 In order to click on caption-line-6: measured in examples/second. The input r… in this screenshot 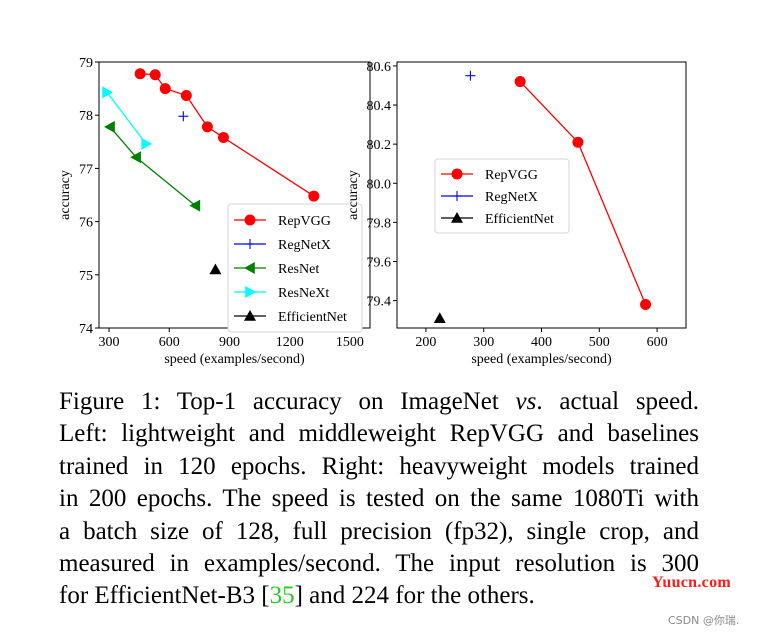, I will do `click(379, 564)`.